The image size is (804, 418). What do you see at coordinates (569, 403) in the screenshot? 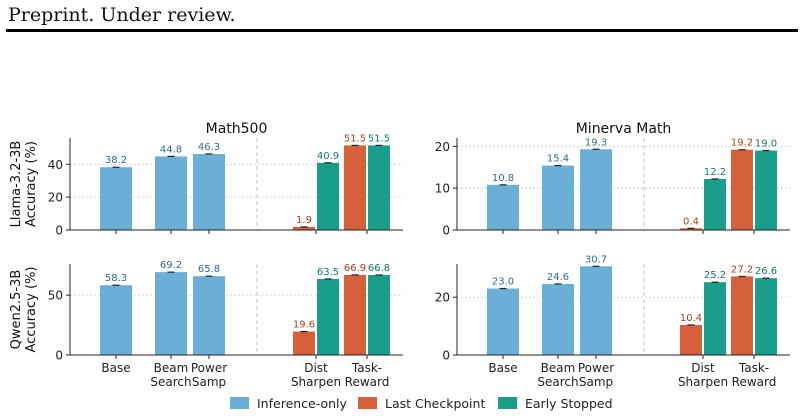
I see `legend-label: Early Stopped` at bounding box center [569, 403].